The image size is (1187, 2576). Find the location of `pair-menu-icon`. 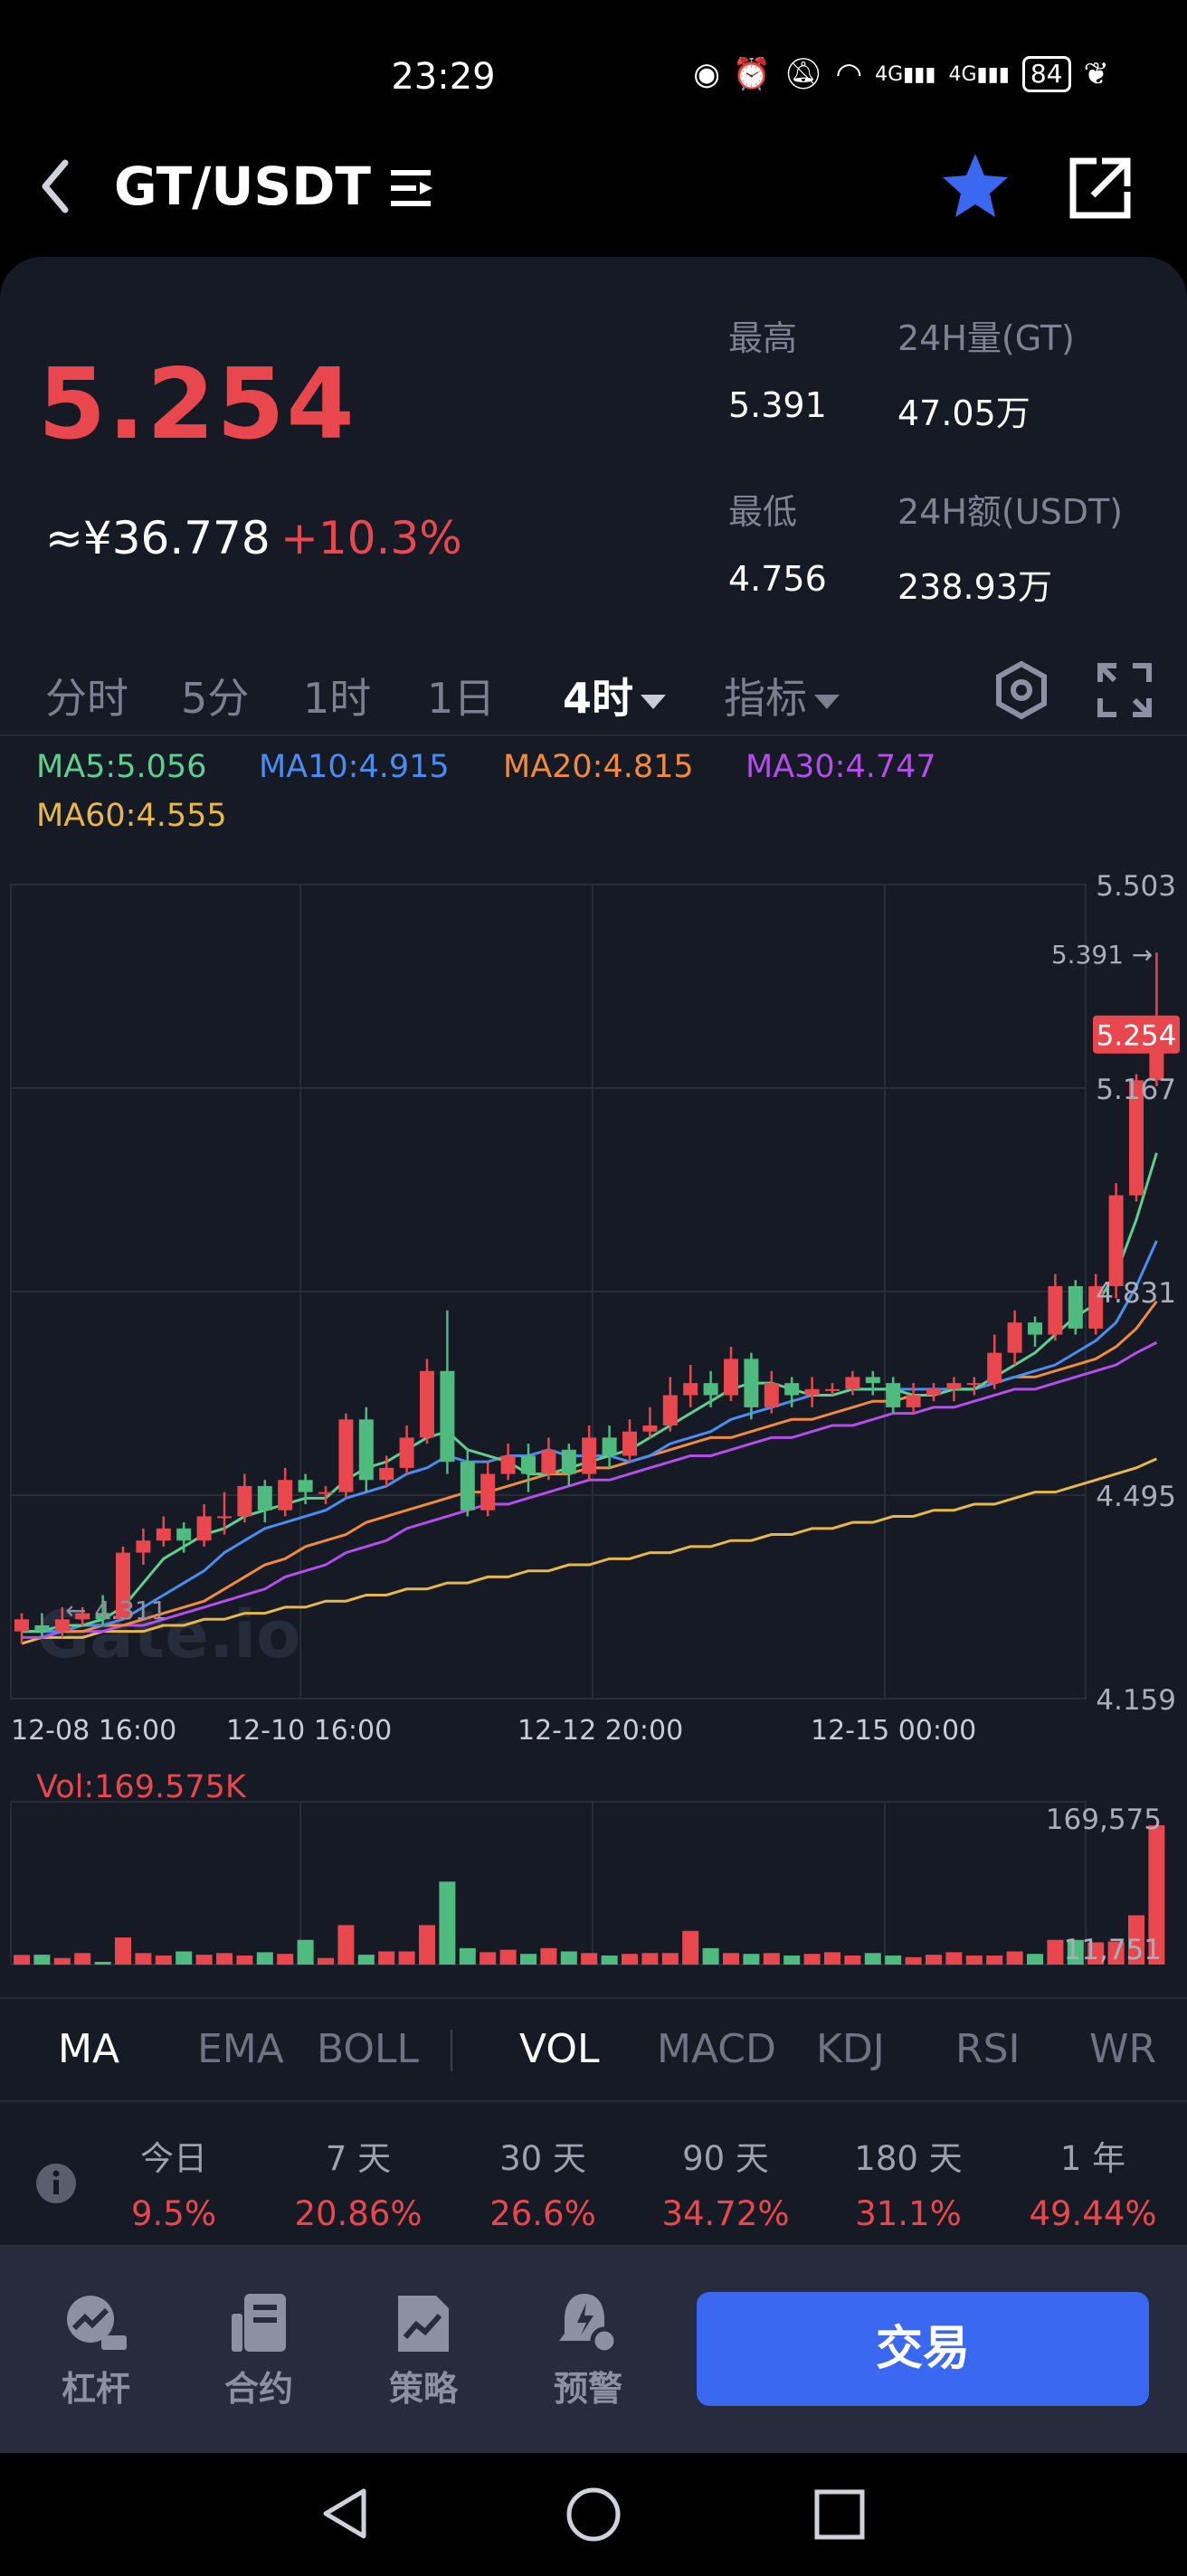

pair-menu-icon is located at coordinates (412, 188).